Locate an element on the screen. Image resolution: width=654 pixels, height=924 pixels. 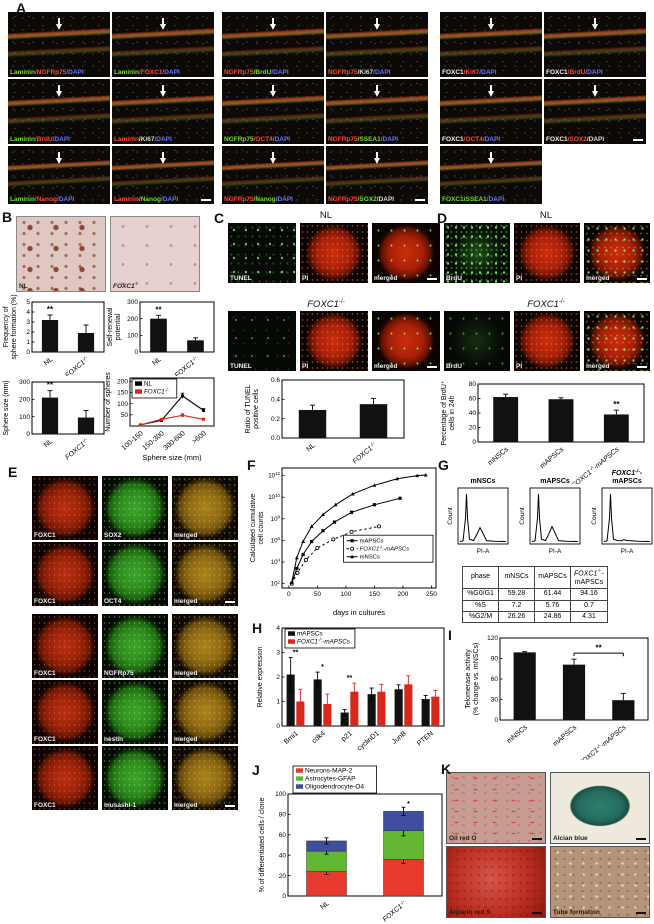
panel-e-label: E is located at coordinates (13, 472).